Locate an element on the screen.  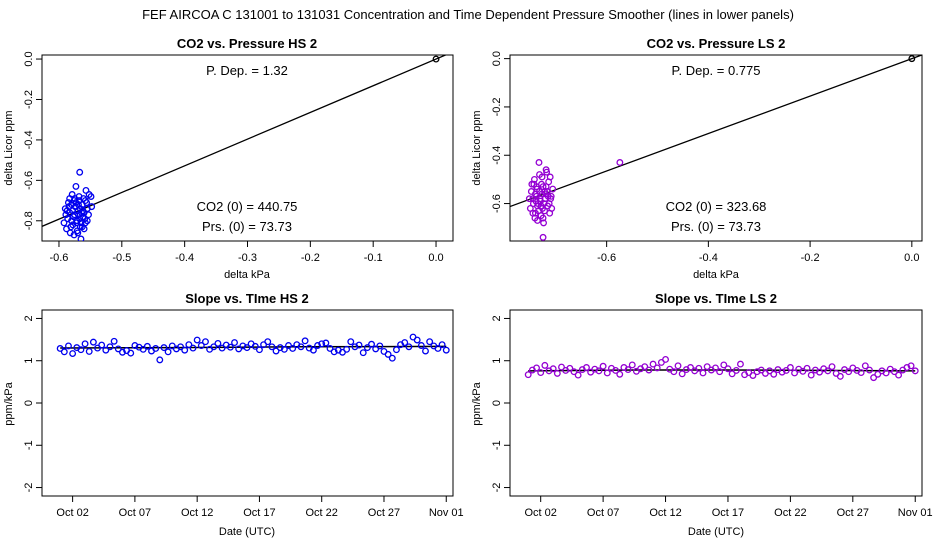
panel-title: Slope vs. TIme HS 2 is located at coordinates (247, 298).